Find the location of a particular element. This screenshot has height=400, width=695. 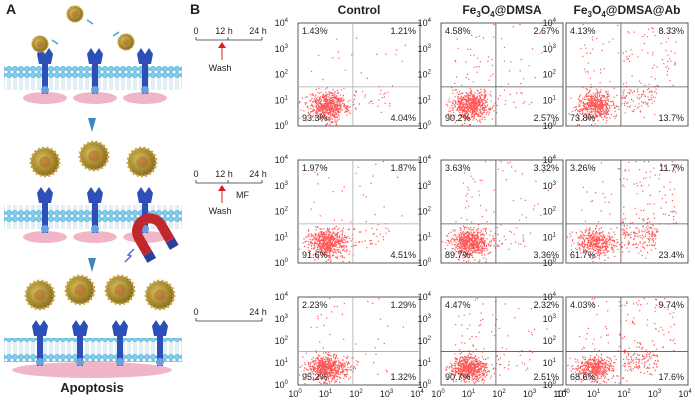

quadrant-percent: 4.13% is located at coordinates (583, 31).